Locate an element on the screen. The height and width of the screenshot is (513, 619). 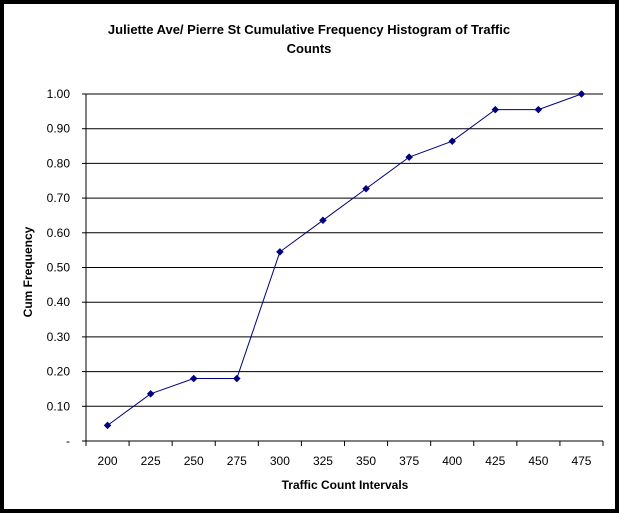
x-tick-label: 325 is located at coordinates (323, 461).